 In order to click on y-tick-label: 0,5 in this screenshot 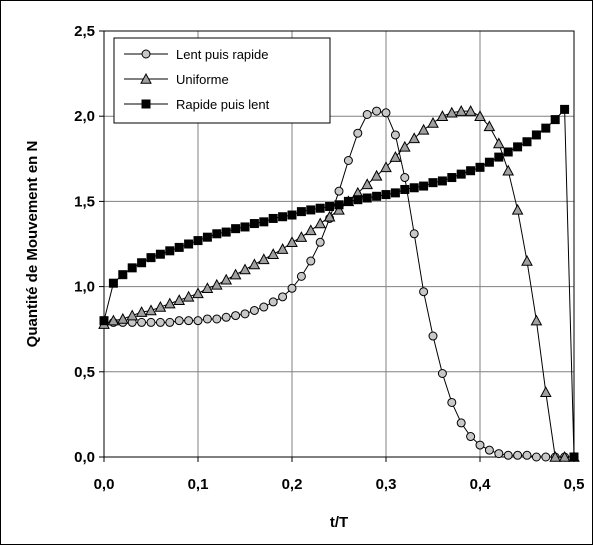, I will do `click(84, 372)`.